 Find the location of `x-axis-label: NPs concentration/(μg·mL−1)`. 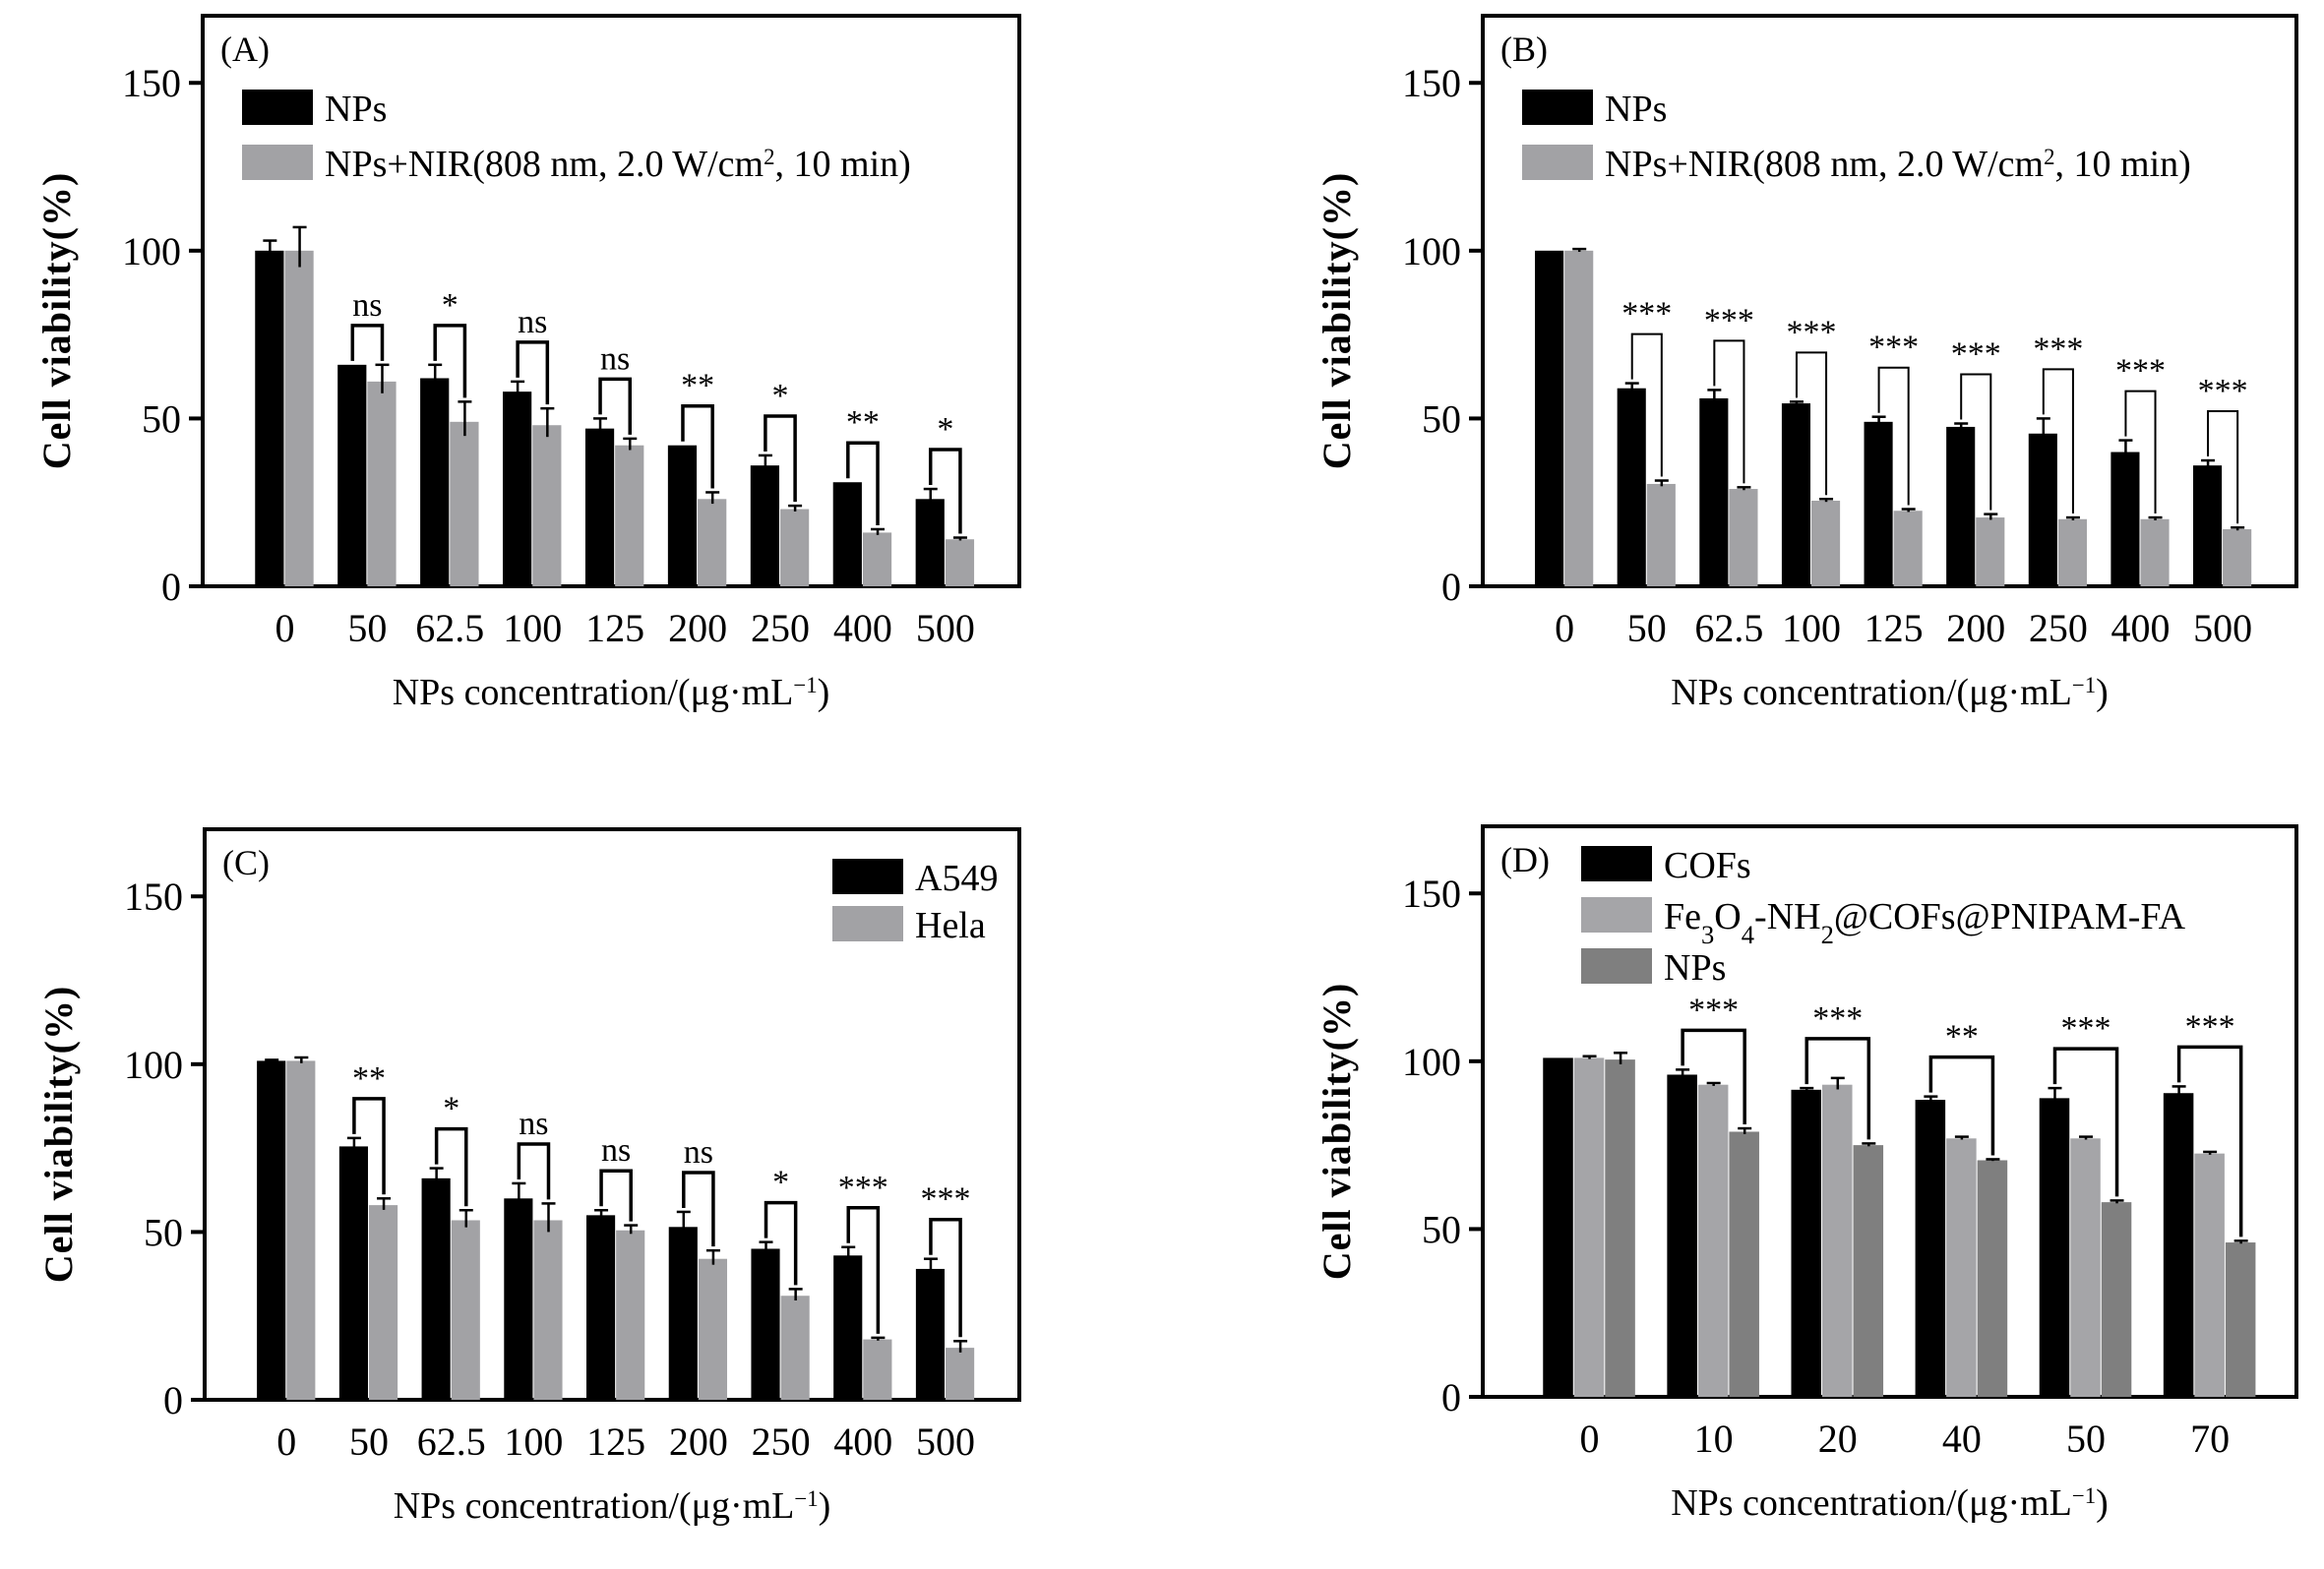

x-axis-label: NPs concentration/(μg·mL−1) is located at coordinates (1890, 1503).